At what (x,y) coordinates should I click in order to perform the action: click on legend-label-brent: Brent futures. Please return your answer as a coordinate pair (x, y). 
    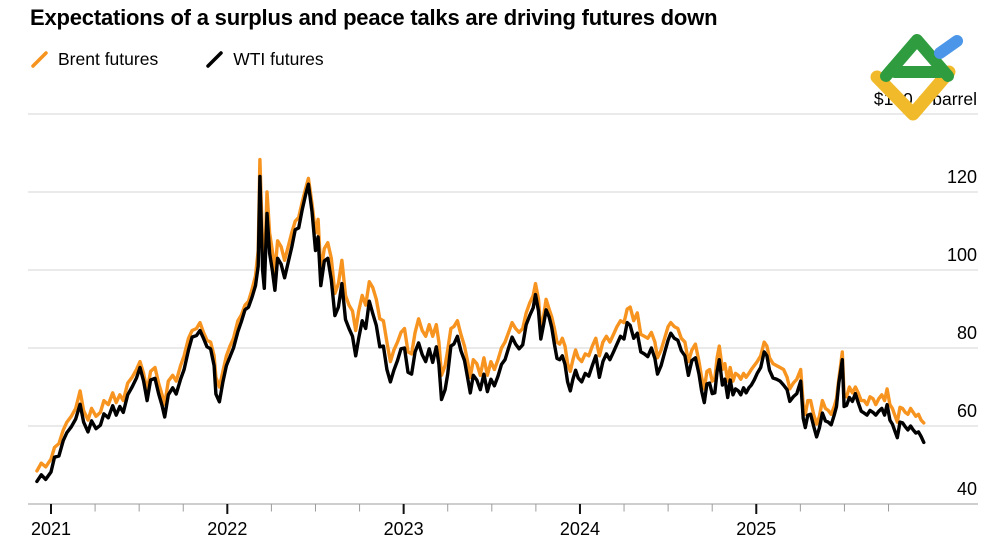
    Looking at the image, I should click on (108, 59).